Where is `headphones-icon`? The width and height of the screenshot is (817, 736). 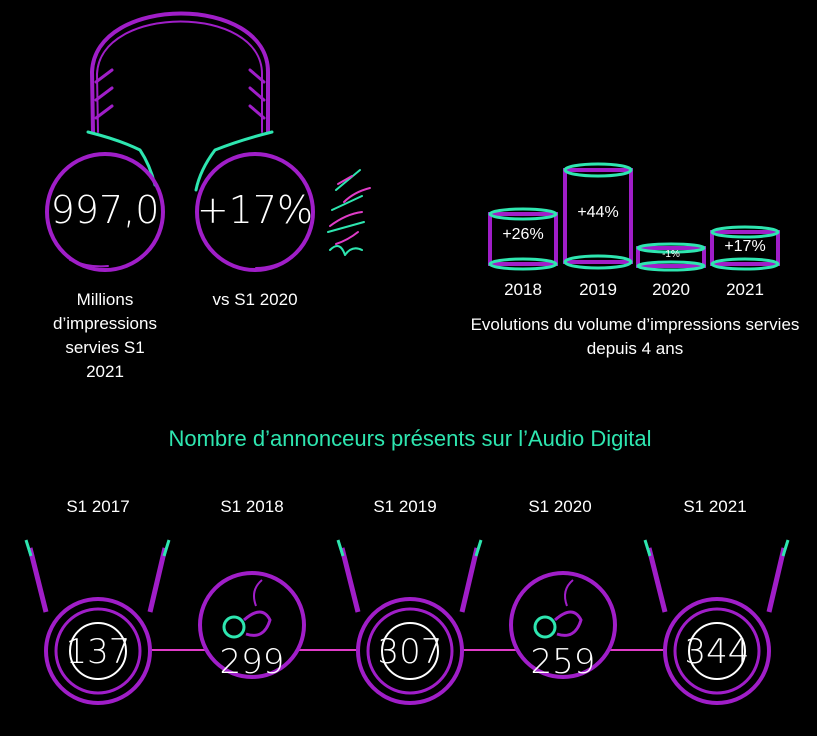
headphones-icon is located at coordinates (208, 141).